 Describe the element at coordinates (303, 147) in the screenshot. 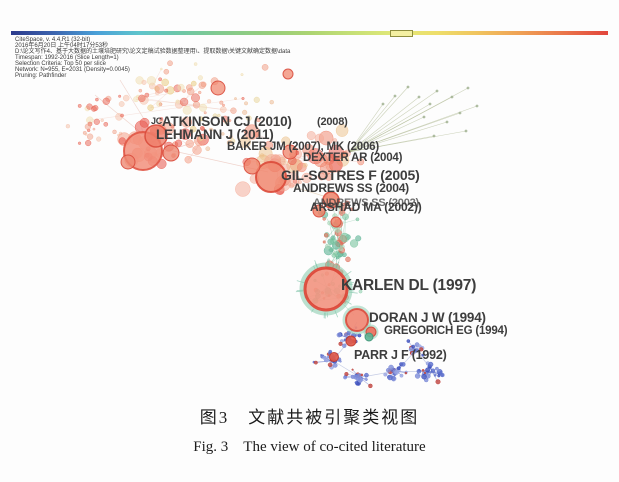

I see `node-label: BAKER JM (2007), MK (2006)` at that location.